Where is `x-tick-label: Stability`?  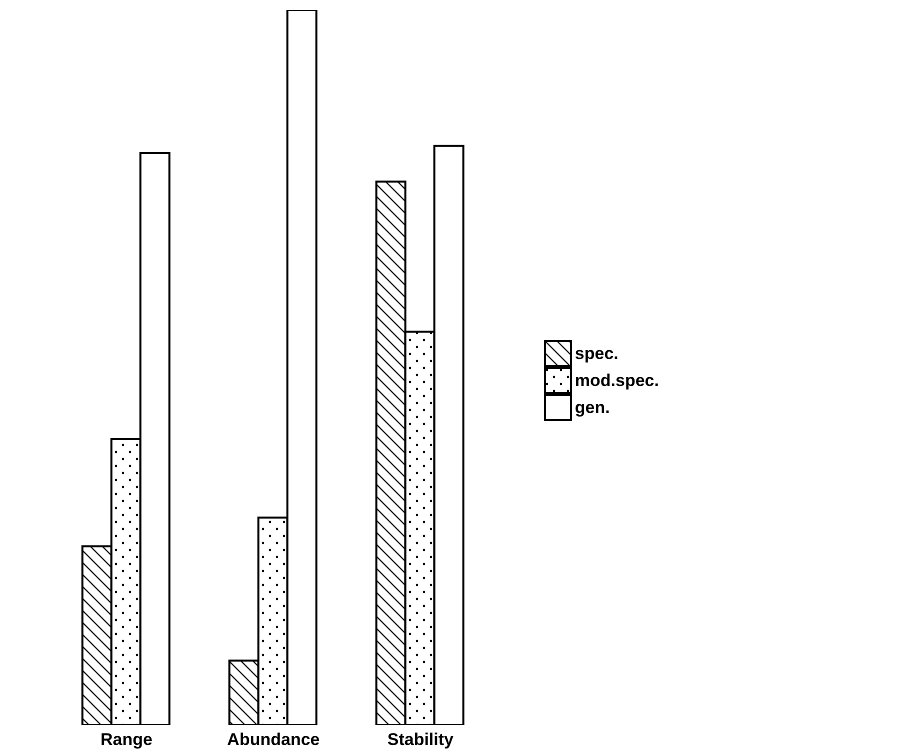 x-tick-label: Stability is located at coordinates (420, 740).